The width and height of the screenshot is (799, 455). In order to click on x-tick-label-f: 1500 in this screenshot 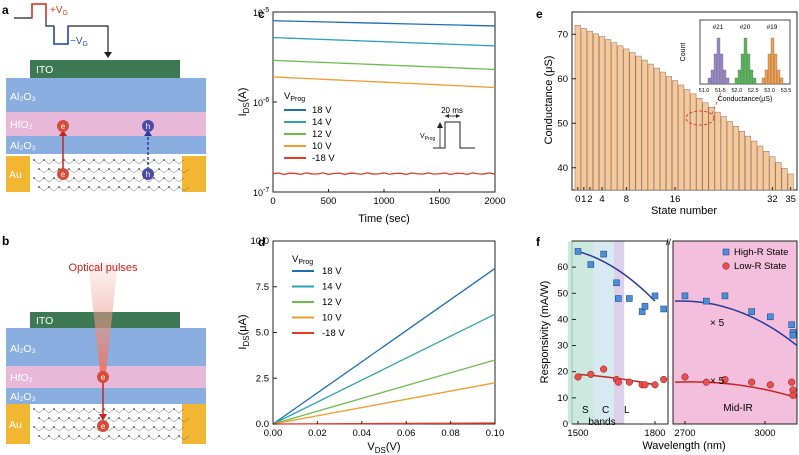, I will do `click(577, 433)`.